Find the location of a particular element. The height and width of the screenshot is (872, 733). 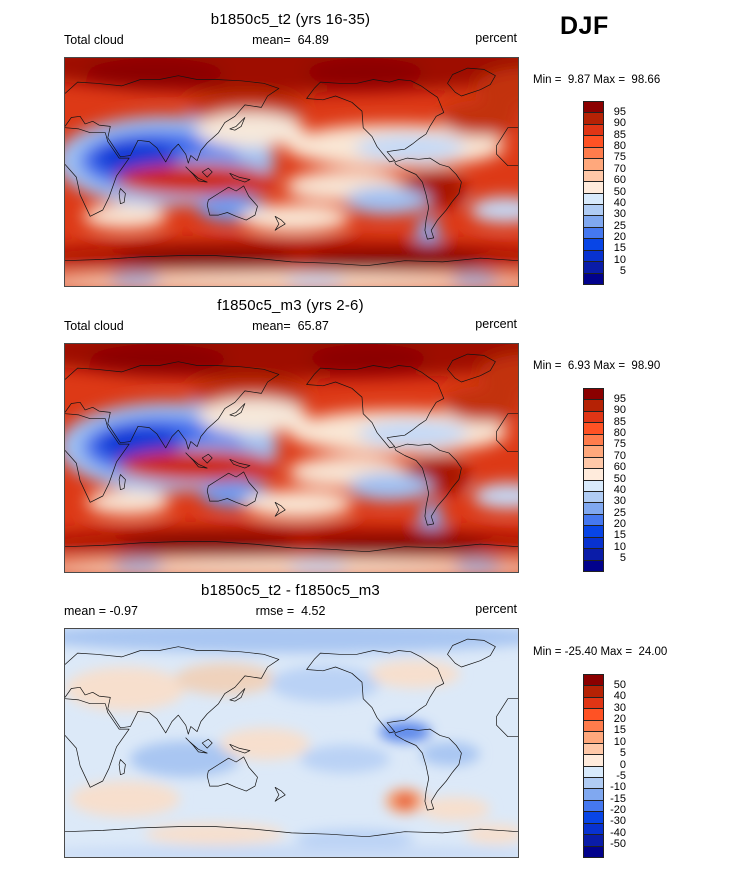

rmse-label: rmse = 4.52 is located at coordinates (290, 611).